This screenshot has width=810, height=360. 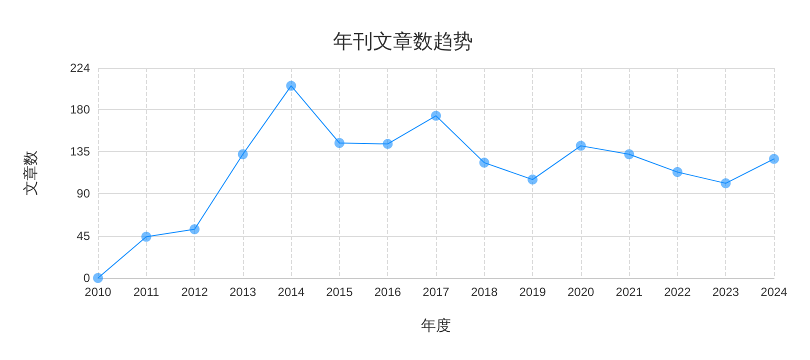 I want to click on x-tick-label: 2011, so click(x=146, y=292).